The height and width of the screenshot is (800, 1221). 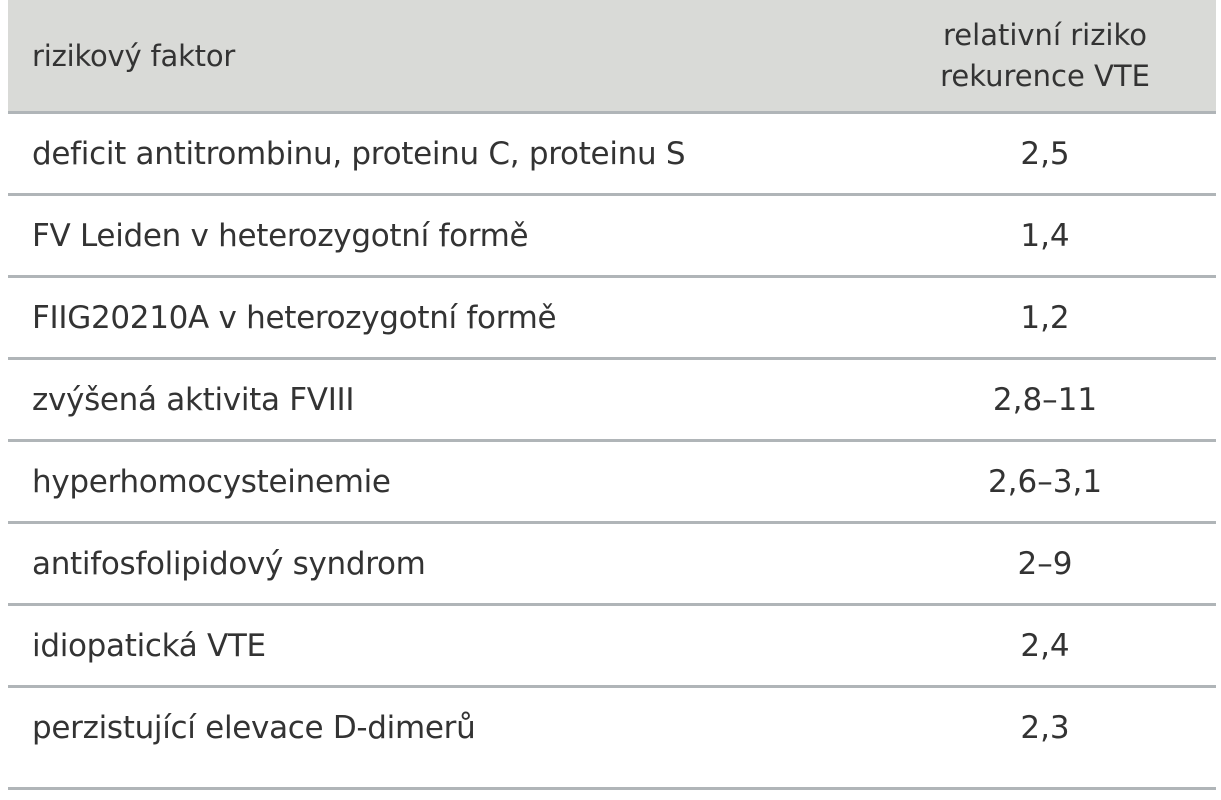 I want to click on risk-factor-cell: FV Leiden v heterozygotní formě, so click(x=280, y=235).